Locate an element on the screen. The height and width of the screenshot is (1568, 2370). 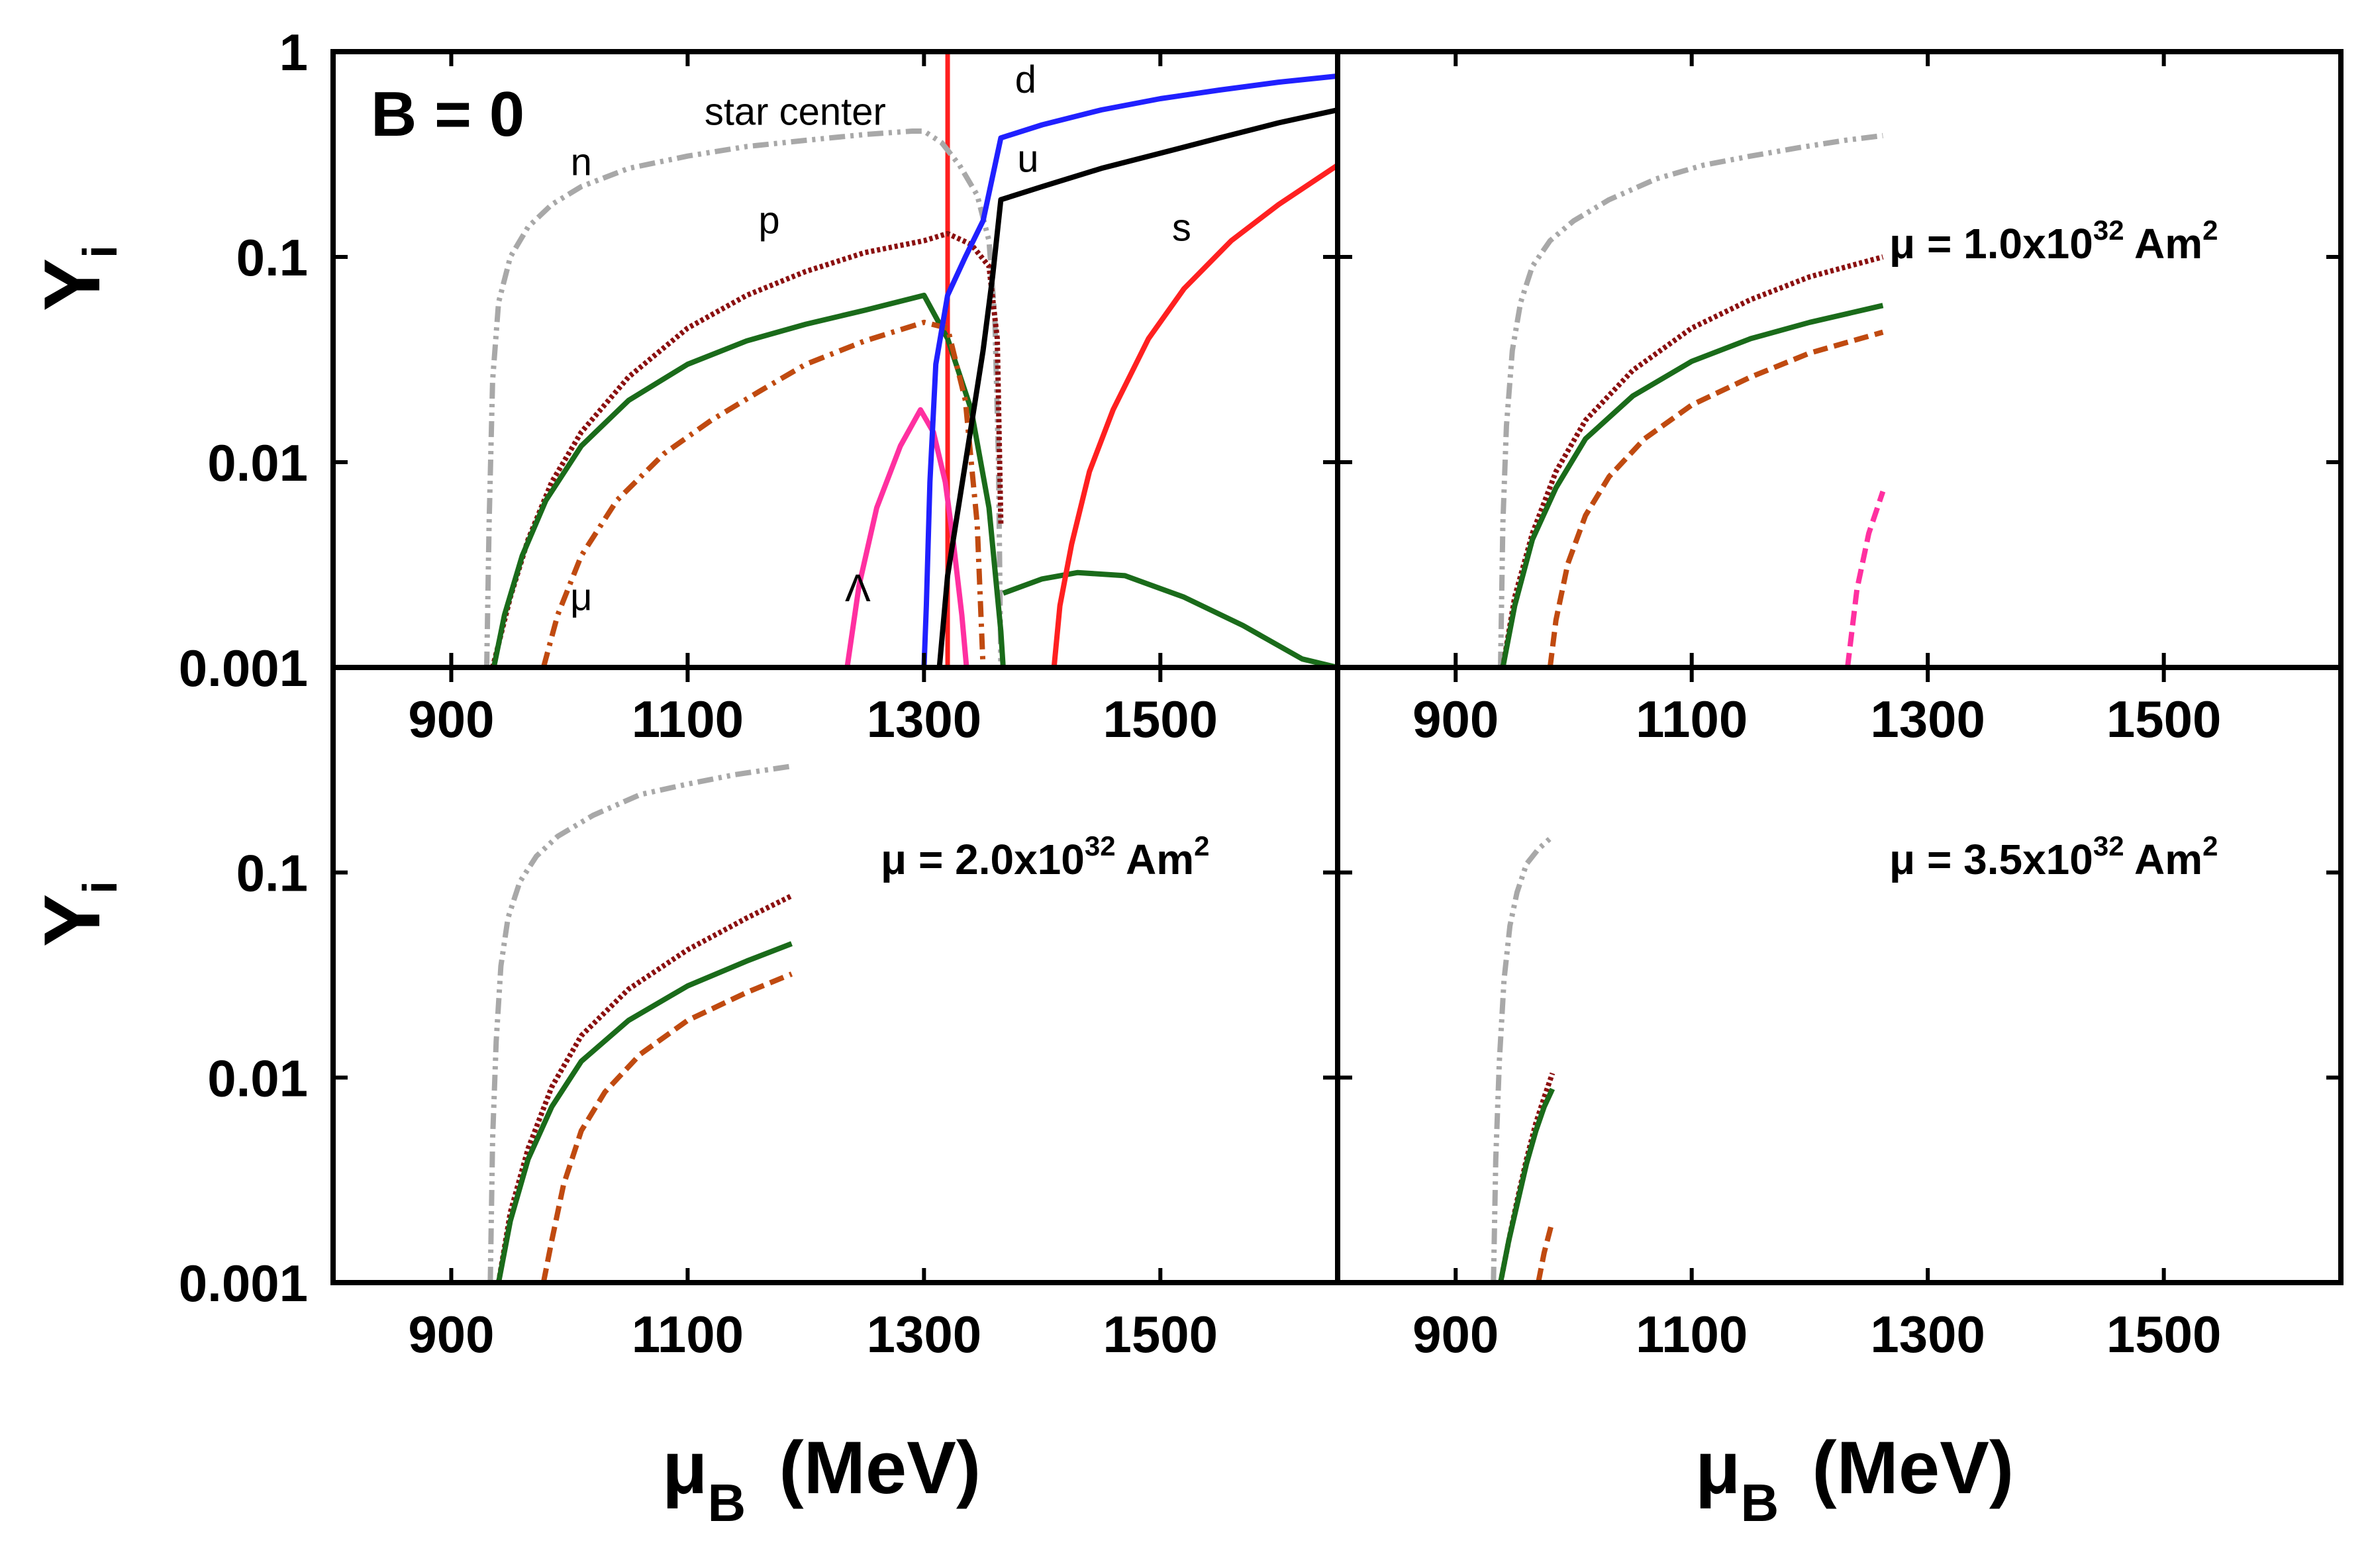
y-tick-label: 1 is located at coordinates (293, 52).